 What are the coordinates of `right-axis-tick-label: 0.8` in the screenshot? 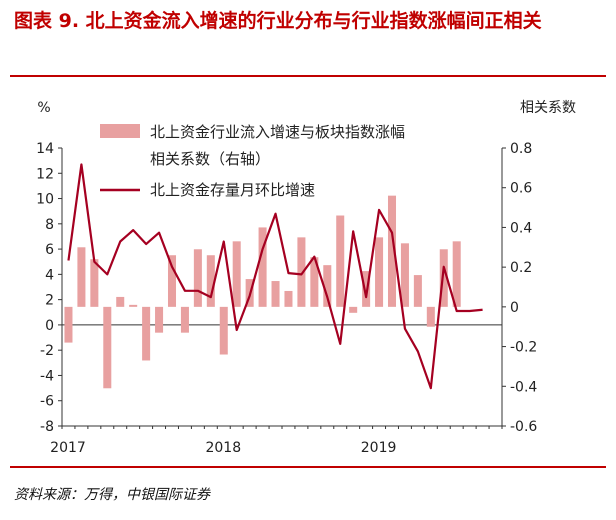 It's located at (521, 149).